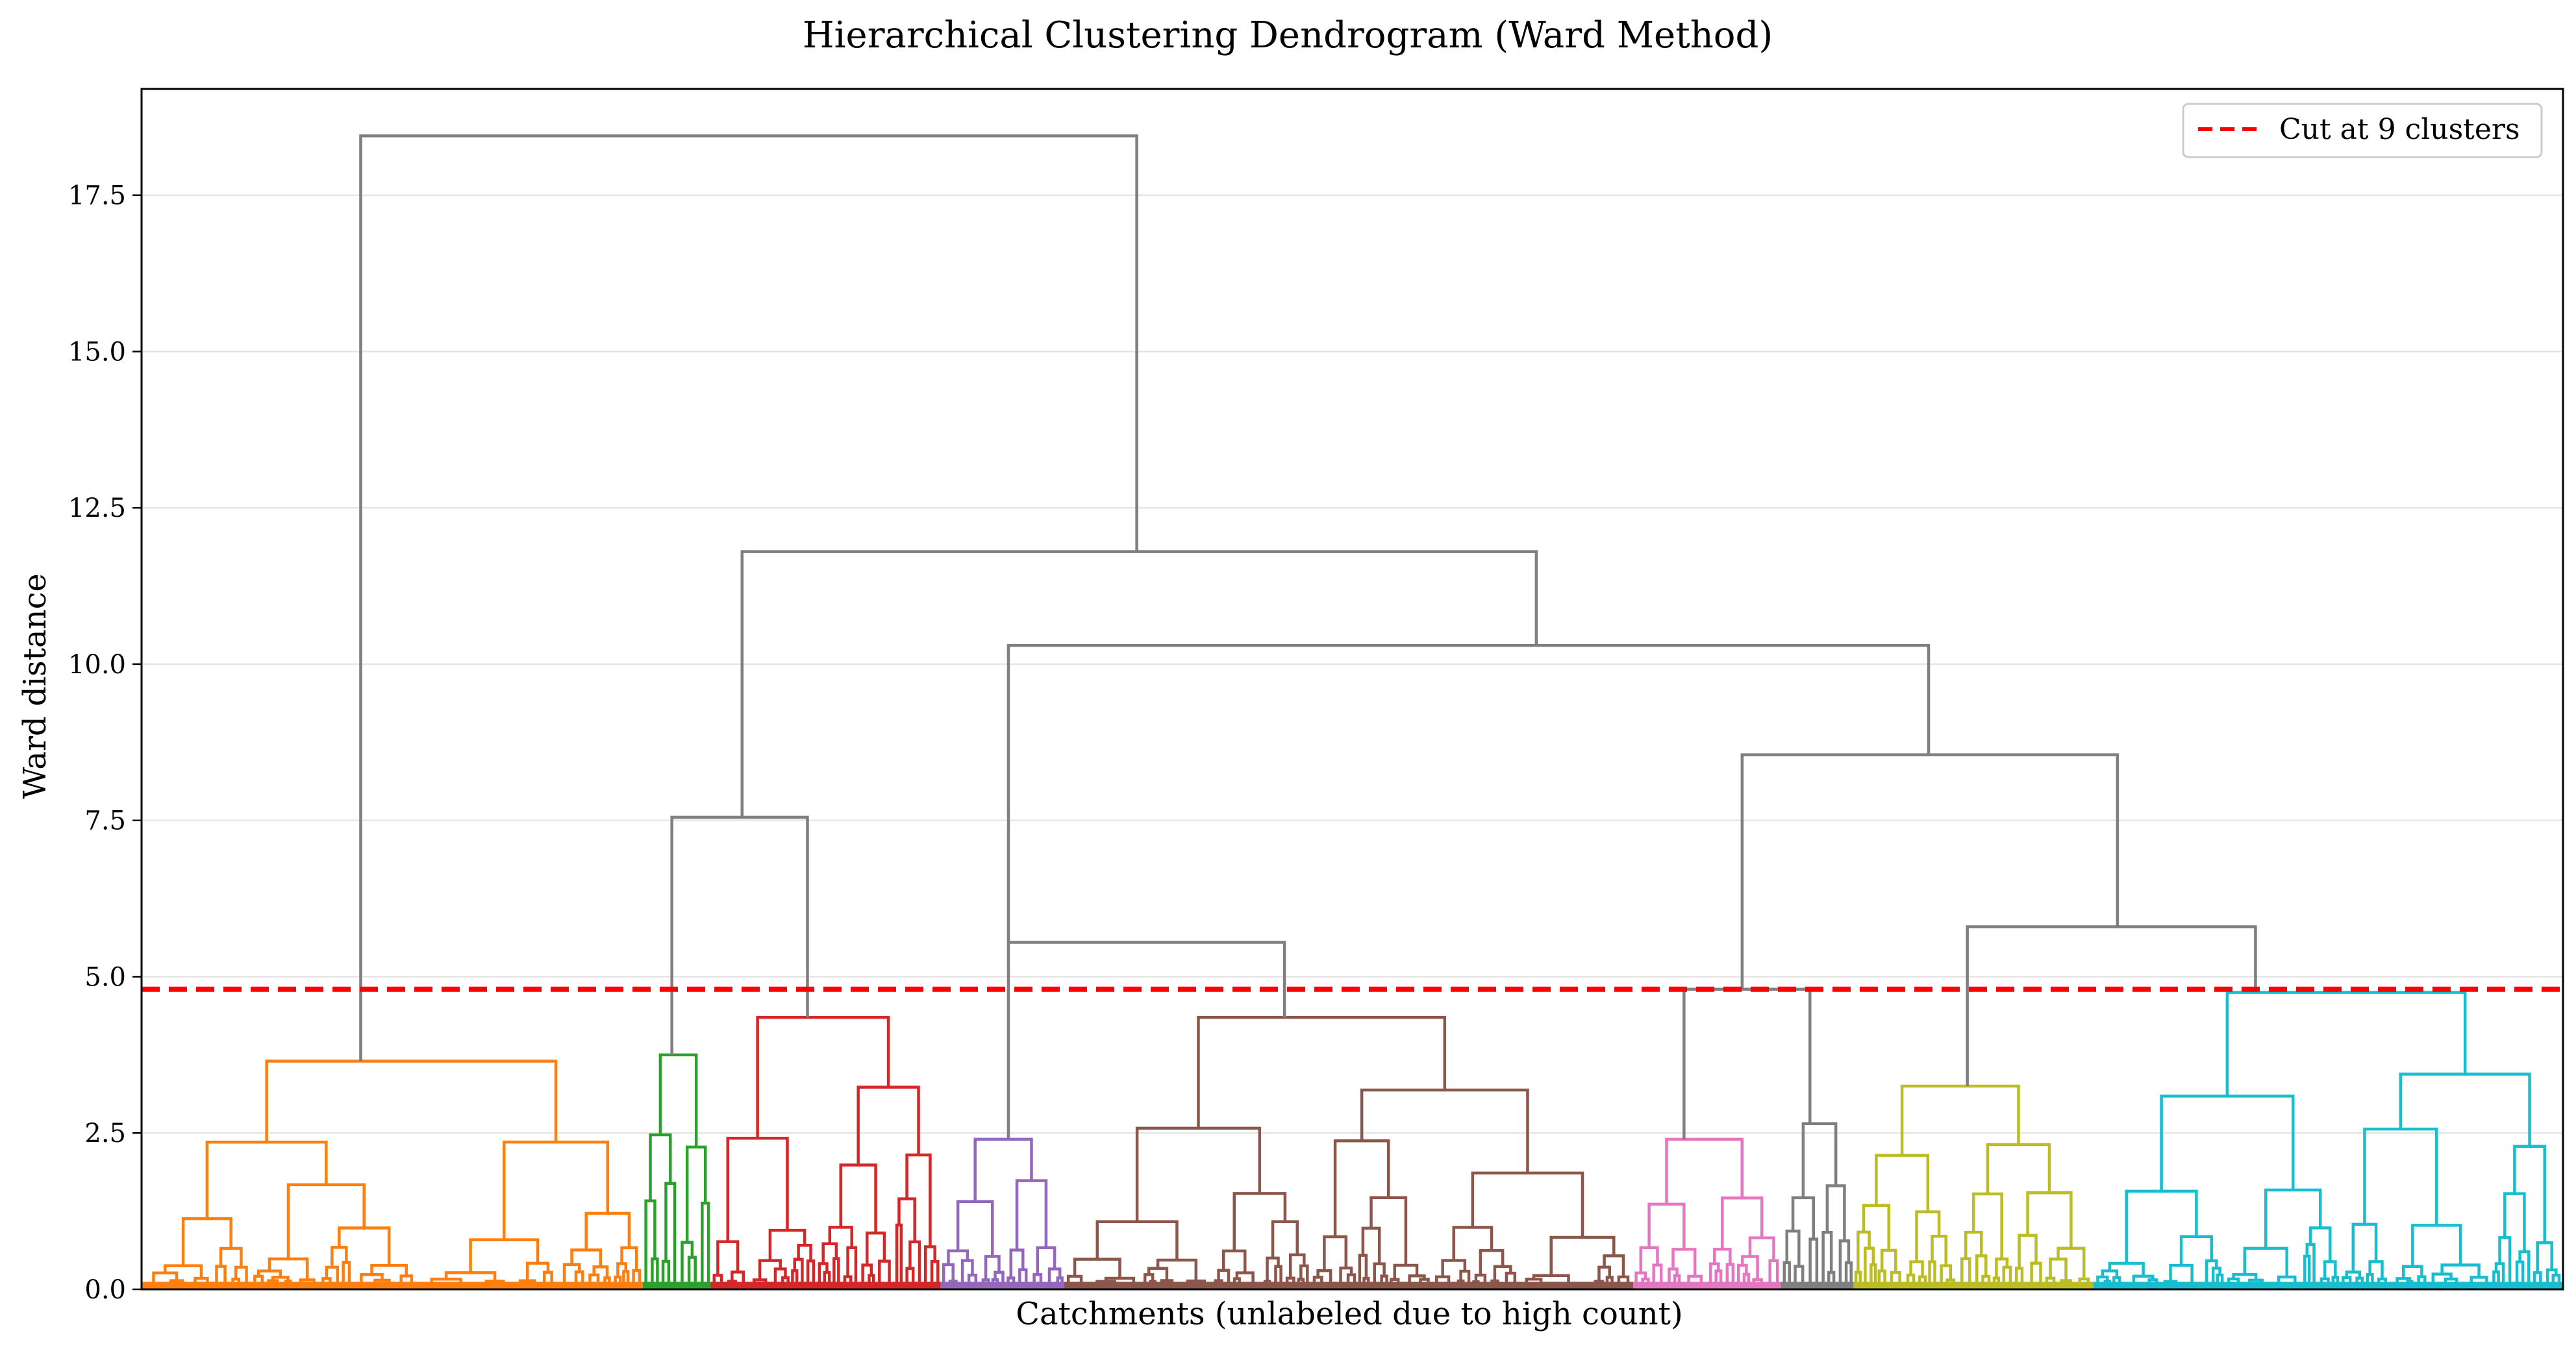  What do you see at coordinates (35, 686) in the screenshot?
I see `y-axis-label: Ward distance` at bounding box center [35, 686].